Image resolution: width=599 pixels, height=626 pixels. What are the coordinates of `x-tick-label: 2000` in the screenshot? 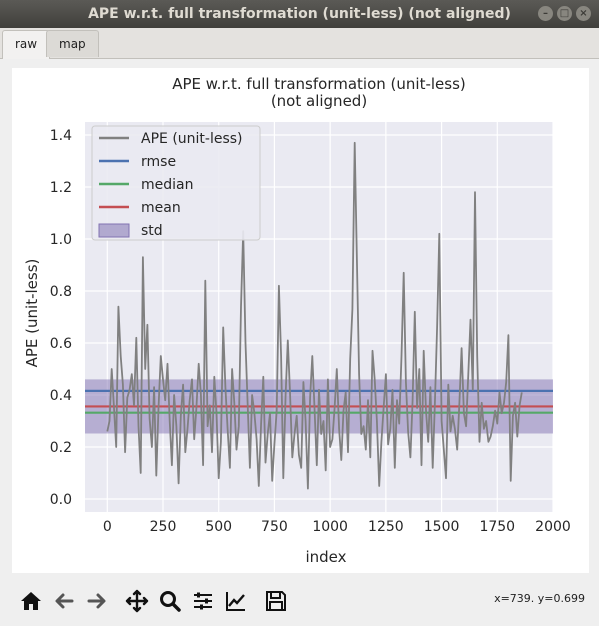 It's located at (553, 527).